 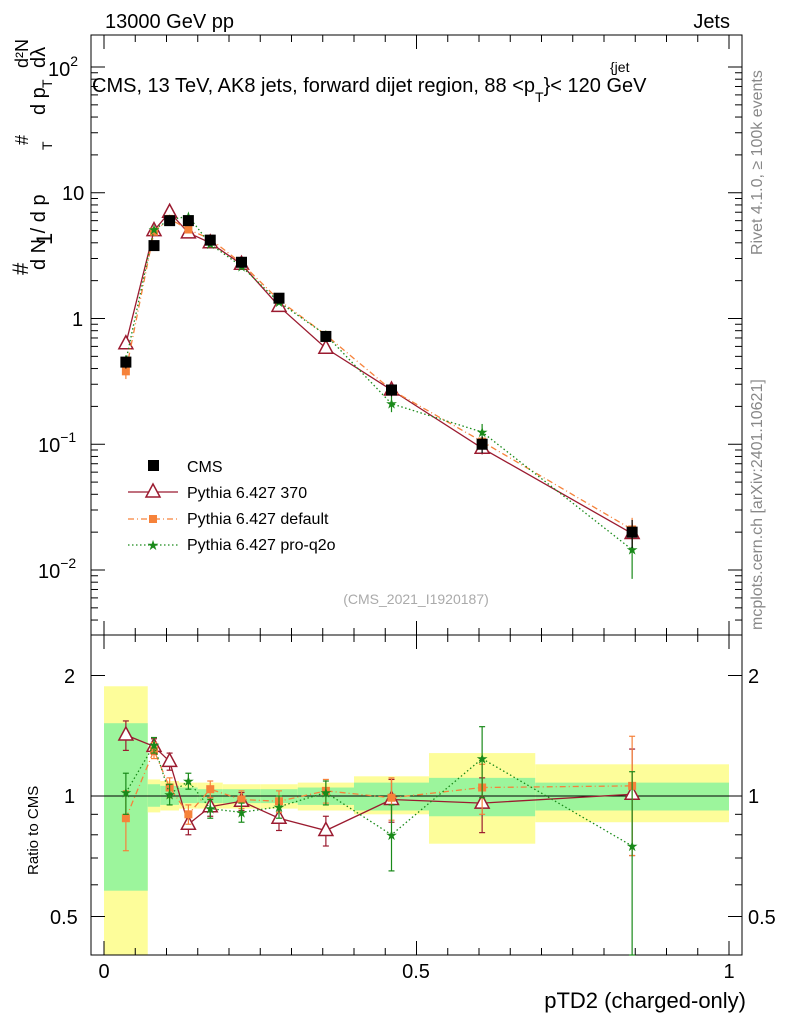 I want to click on ytick-ratio-0p5: 0.5, so click(x=64, y=918).